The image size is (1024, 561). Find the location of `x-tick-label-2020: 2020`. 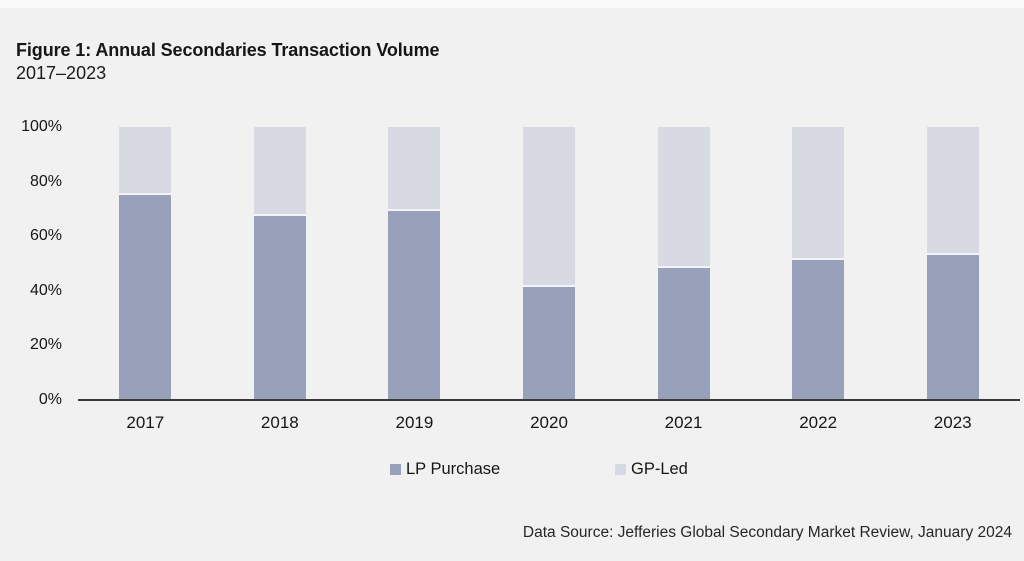

x-tick-label-2020: 2020 is located at coordinates (549, 422).